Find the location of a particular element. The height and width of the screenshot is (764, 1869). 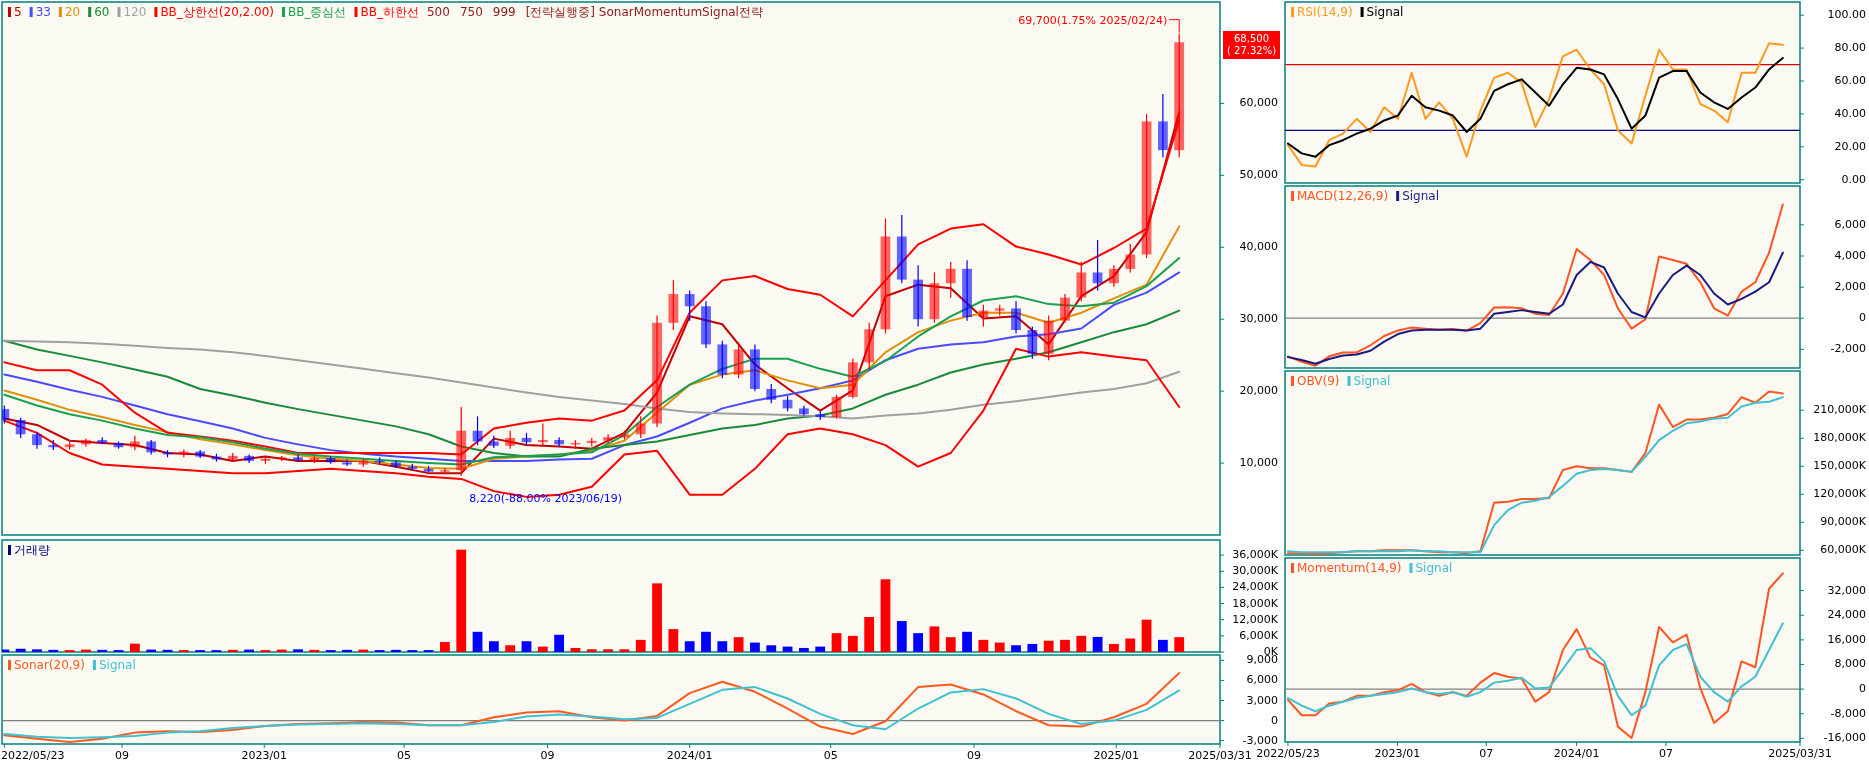

annotation: 750 is located at coordinates (471, 12).